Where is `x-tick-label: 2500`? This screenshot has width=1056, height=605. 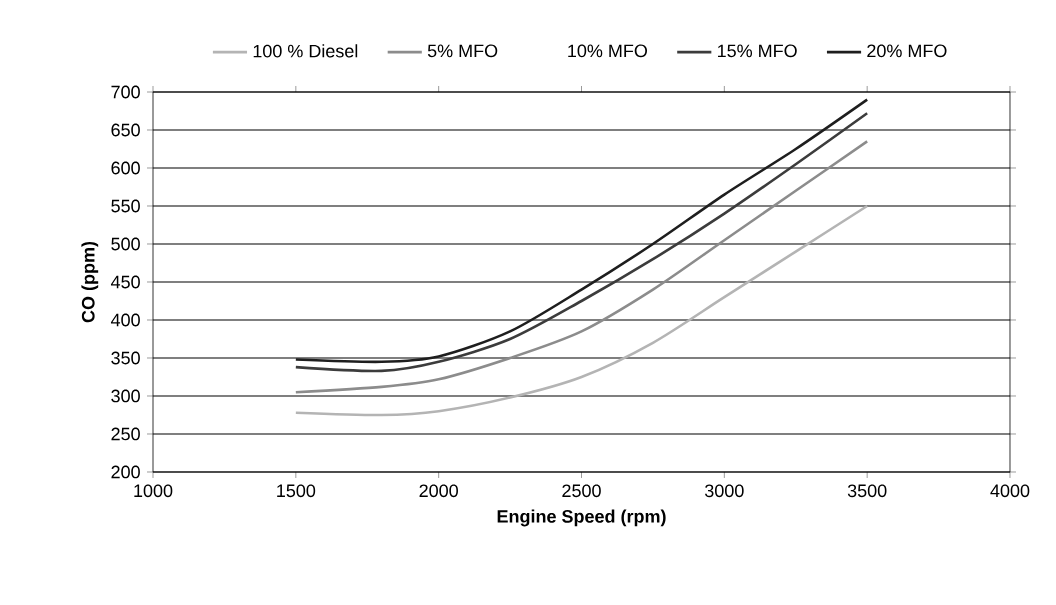 x-tick-label: 2500 is located at coordinates (581, 491).